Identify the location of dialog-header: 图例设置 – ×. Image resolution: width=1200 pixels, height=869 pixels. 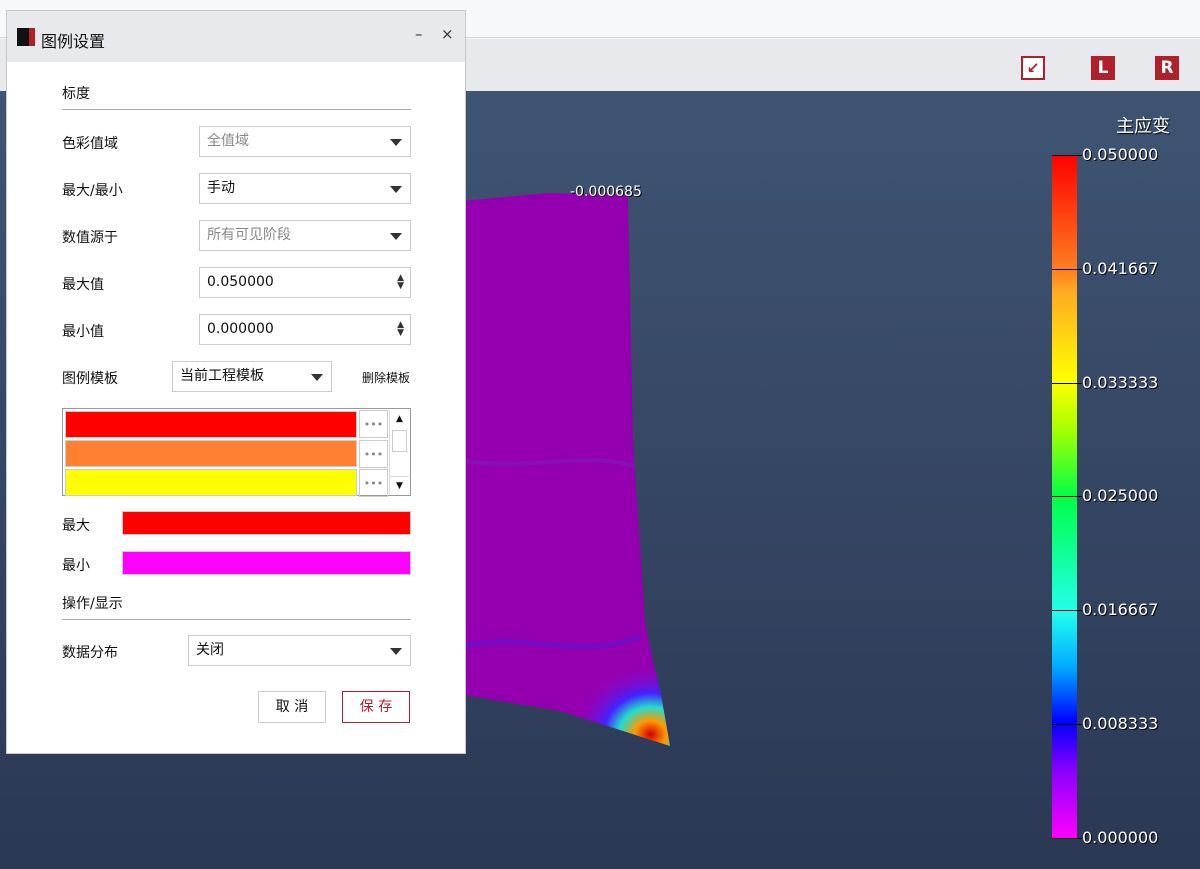
(236, 36).